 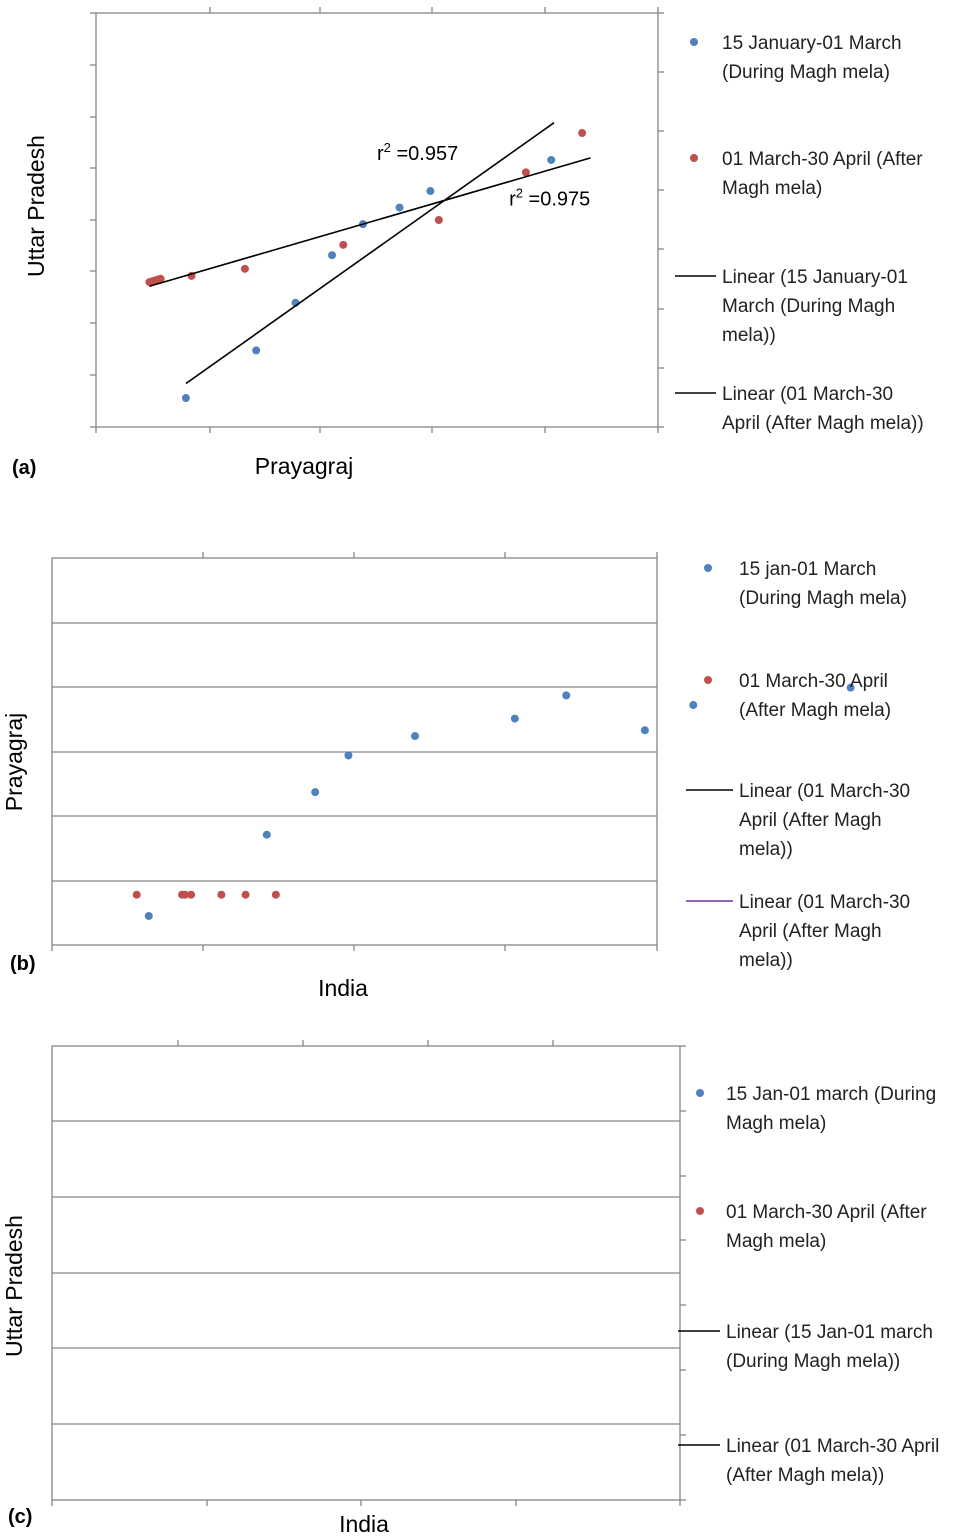 What do you see at coordinates (549, 198) in the screenshot?
I see `r-squared-label: r2 =0.975` at bounding box center [549, 198].